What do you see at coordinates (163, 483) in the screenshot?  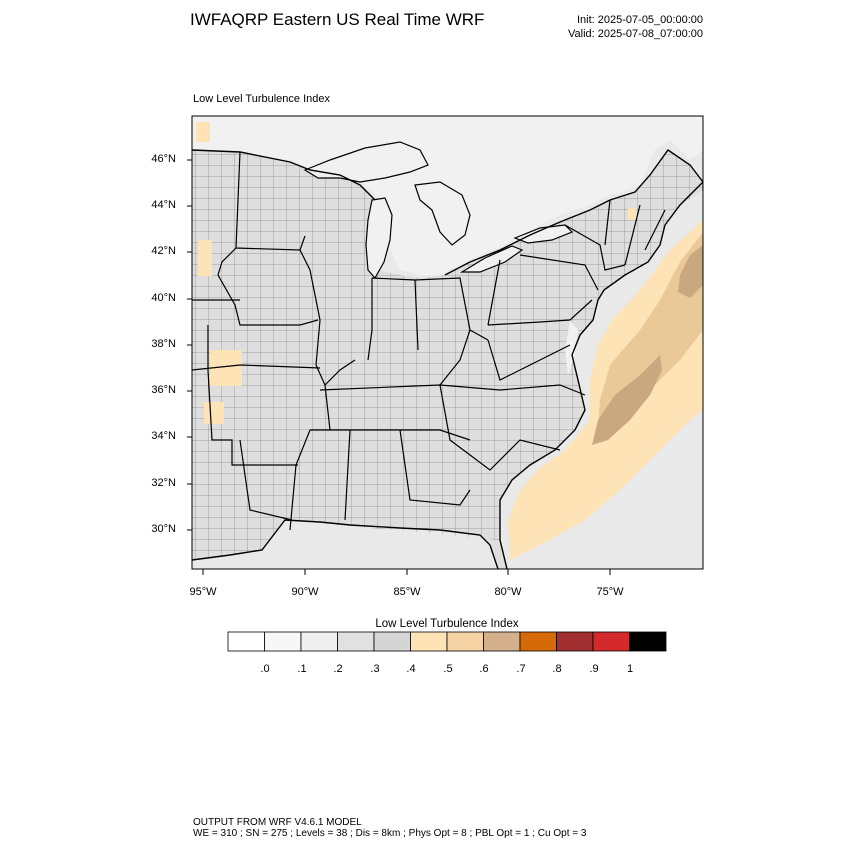 I see `lat-label-32: 32°N` at bounding box center [163, 483].